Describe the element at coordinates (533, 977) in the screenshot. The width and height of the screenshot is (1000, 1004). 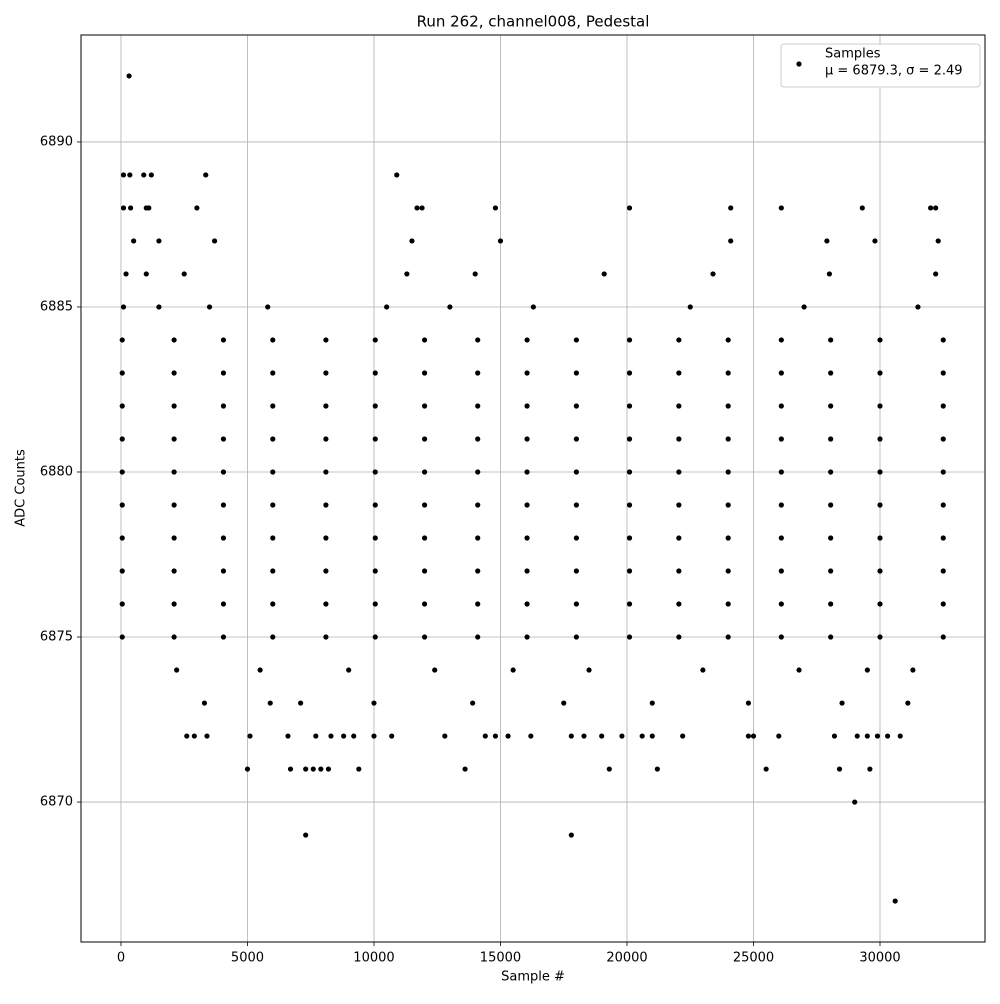
I see `x-axis-label: Sample #` at that location.